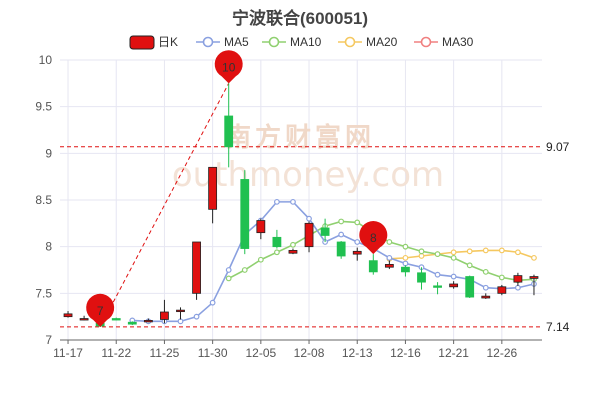 This screenshot has width=600, height=400. What do you see at coordinates (444, 42) in the screenshot?
I see `legend-item-ma30: MA30` at bounding box center [444, 42].